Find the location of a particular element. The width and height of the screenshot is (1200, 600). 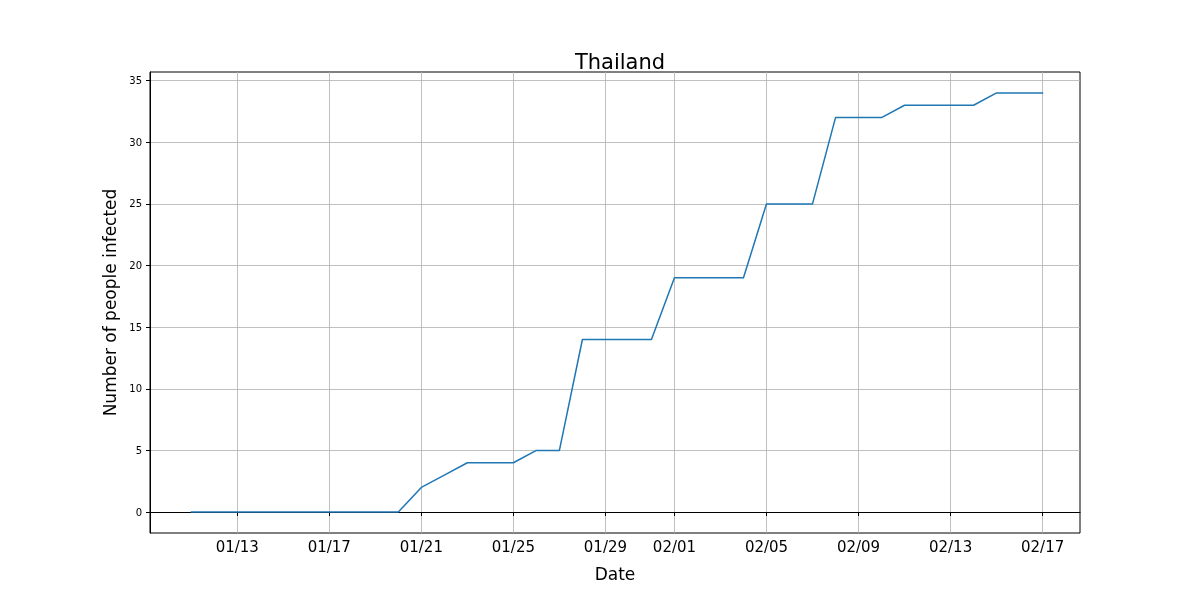

x-tick-label: 02/09 is located at coordinates (858, 546).